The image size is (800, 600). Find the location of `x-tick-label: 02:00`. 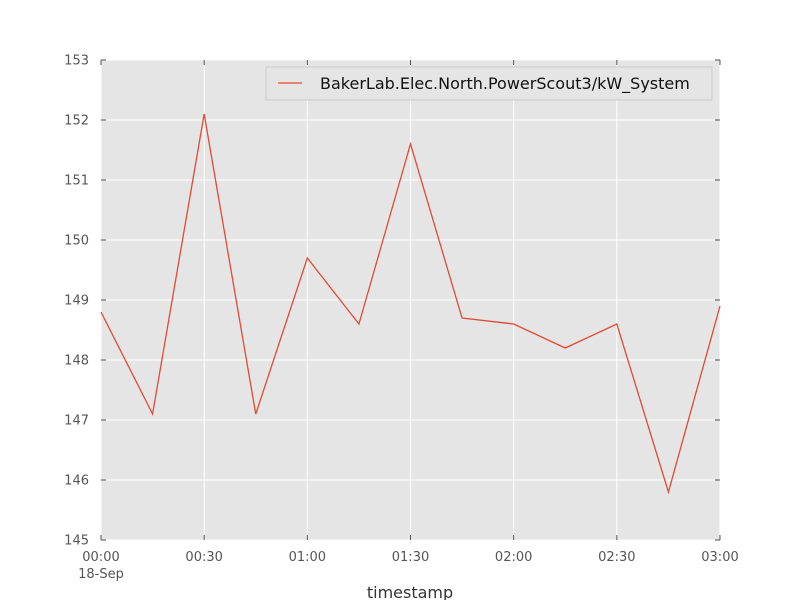

x-tick-label: 02:00 is located at coordinates (513, 557).